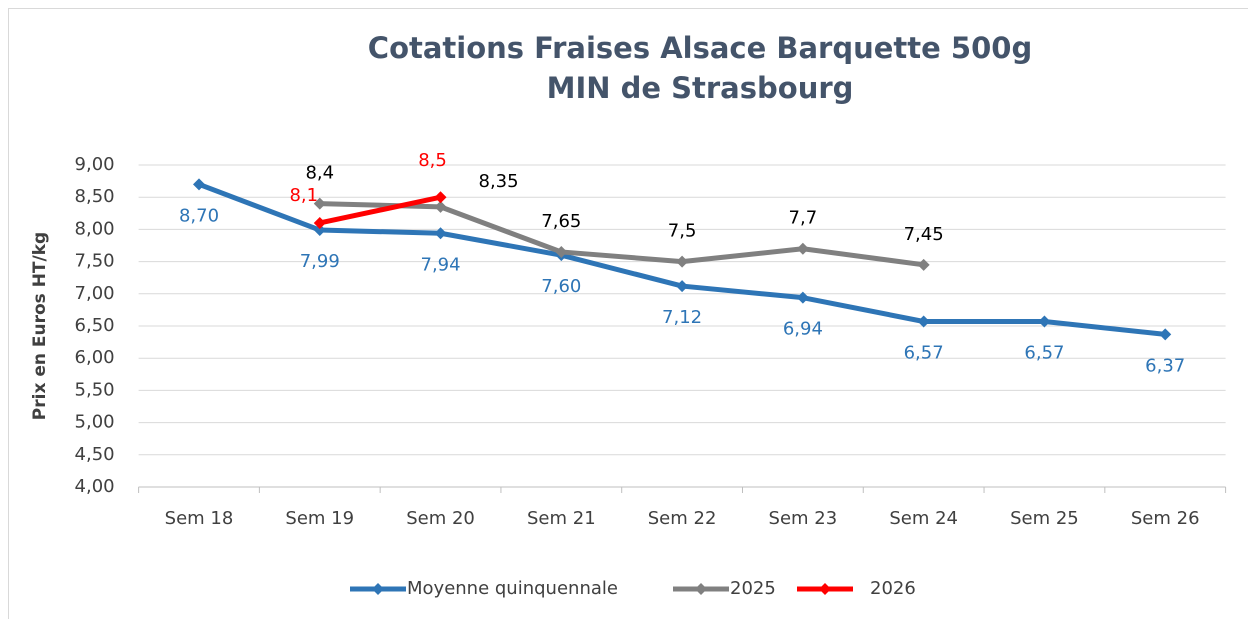  Describe the element at coordinates (682, 231) in the screenshot. I see `data-label: 7,5` at that location.